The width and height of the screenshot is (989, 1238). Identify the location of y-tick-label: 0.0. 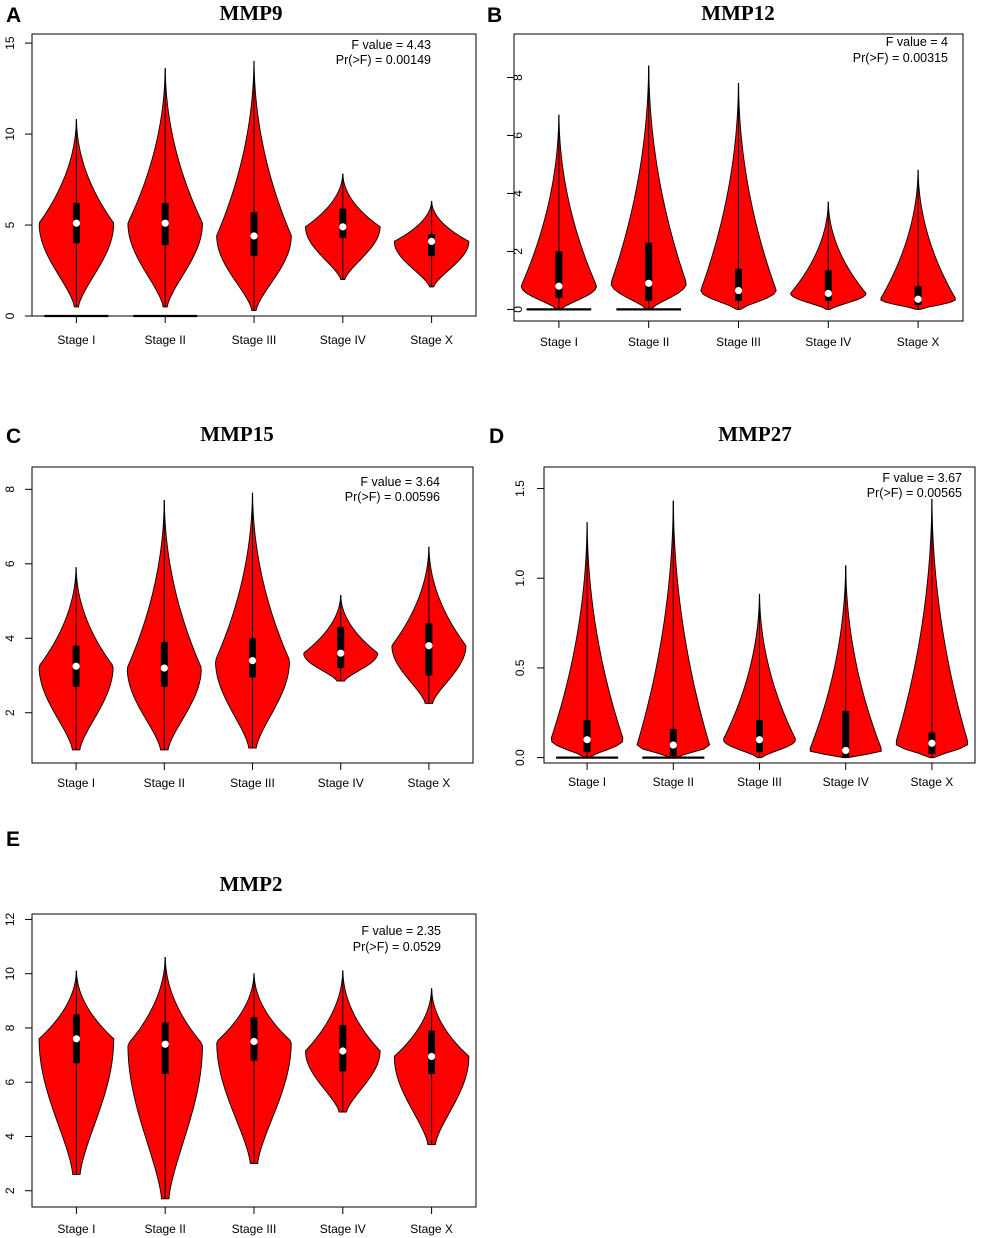
(520, 757).